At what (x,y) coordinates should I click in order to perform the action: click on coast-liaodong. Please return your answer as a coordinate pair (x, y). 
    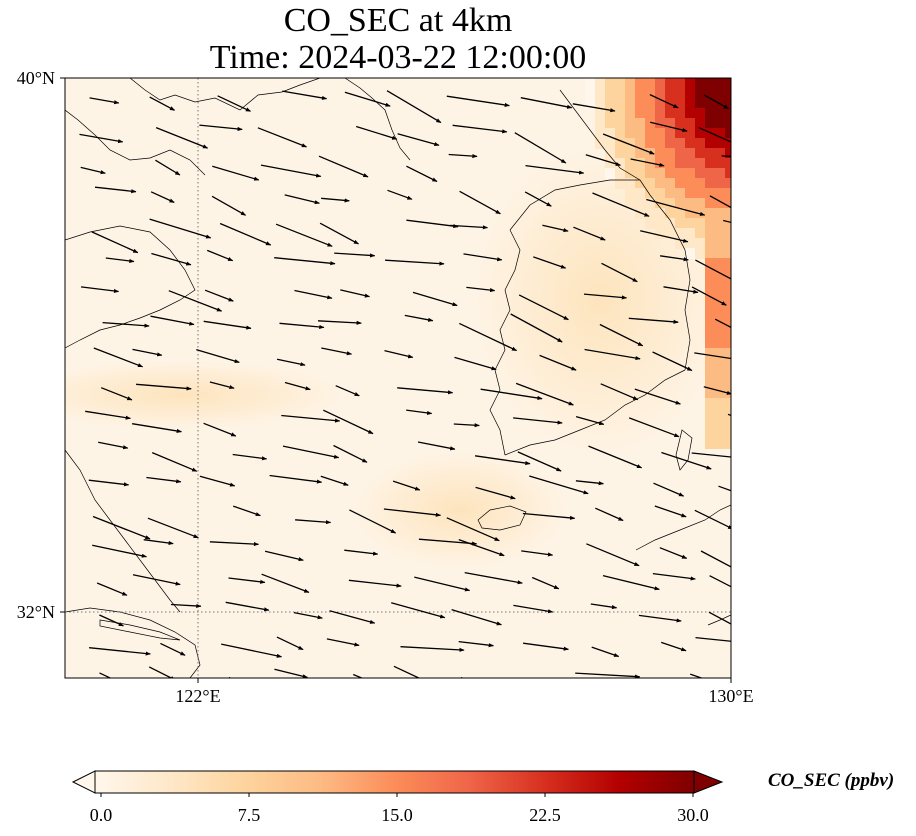
    Looking at the image, I should click on (225, 94).